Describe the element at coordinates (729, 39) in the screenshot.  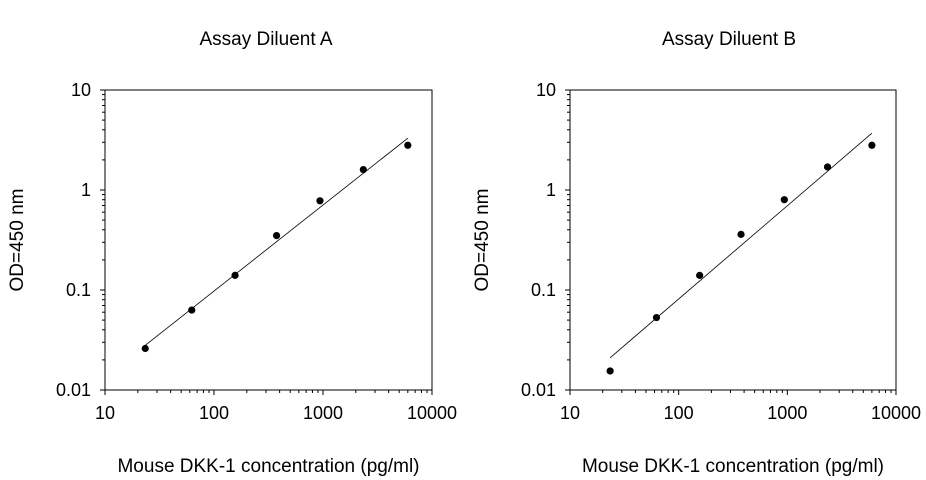
I see `chart-title: Assay Diluent B` at that location.